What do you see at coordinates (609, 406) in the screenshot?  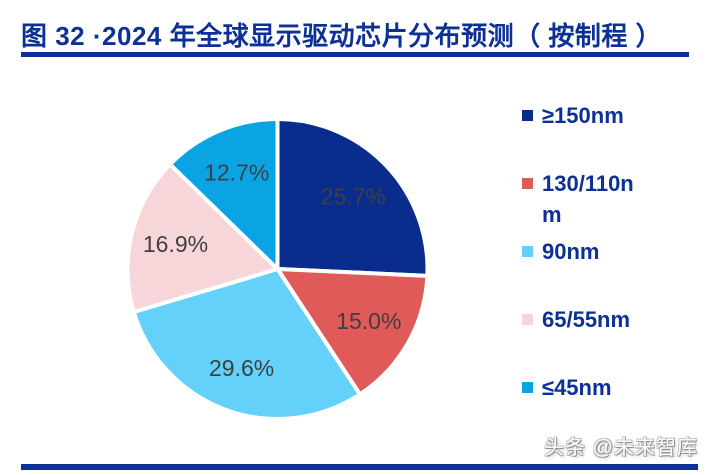 I see `legend-item-4: ≤45nm` at bounding box center [609, 406].